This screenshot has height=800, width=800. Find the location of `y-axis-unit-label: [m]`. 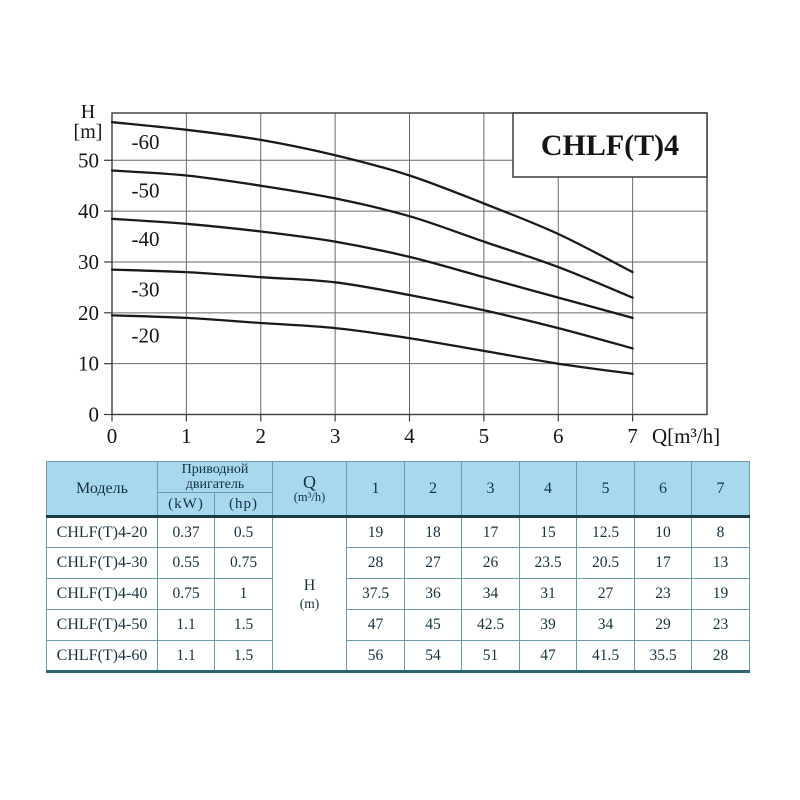

y-axis-unit-label: [m] is located at coordinates (88, 132).